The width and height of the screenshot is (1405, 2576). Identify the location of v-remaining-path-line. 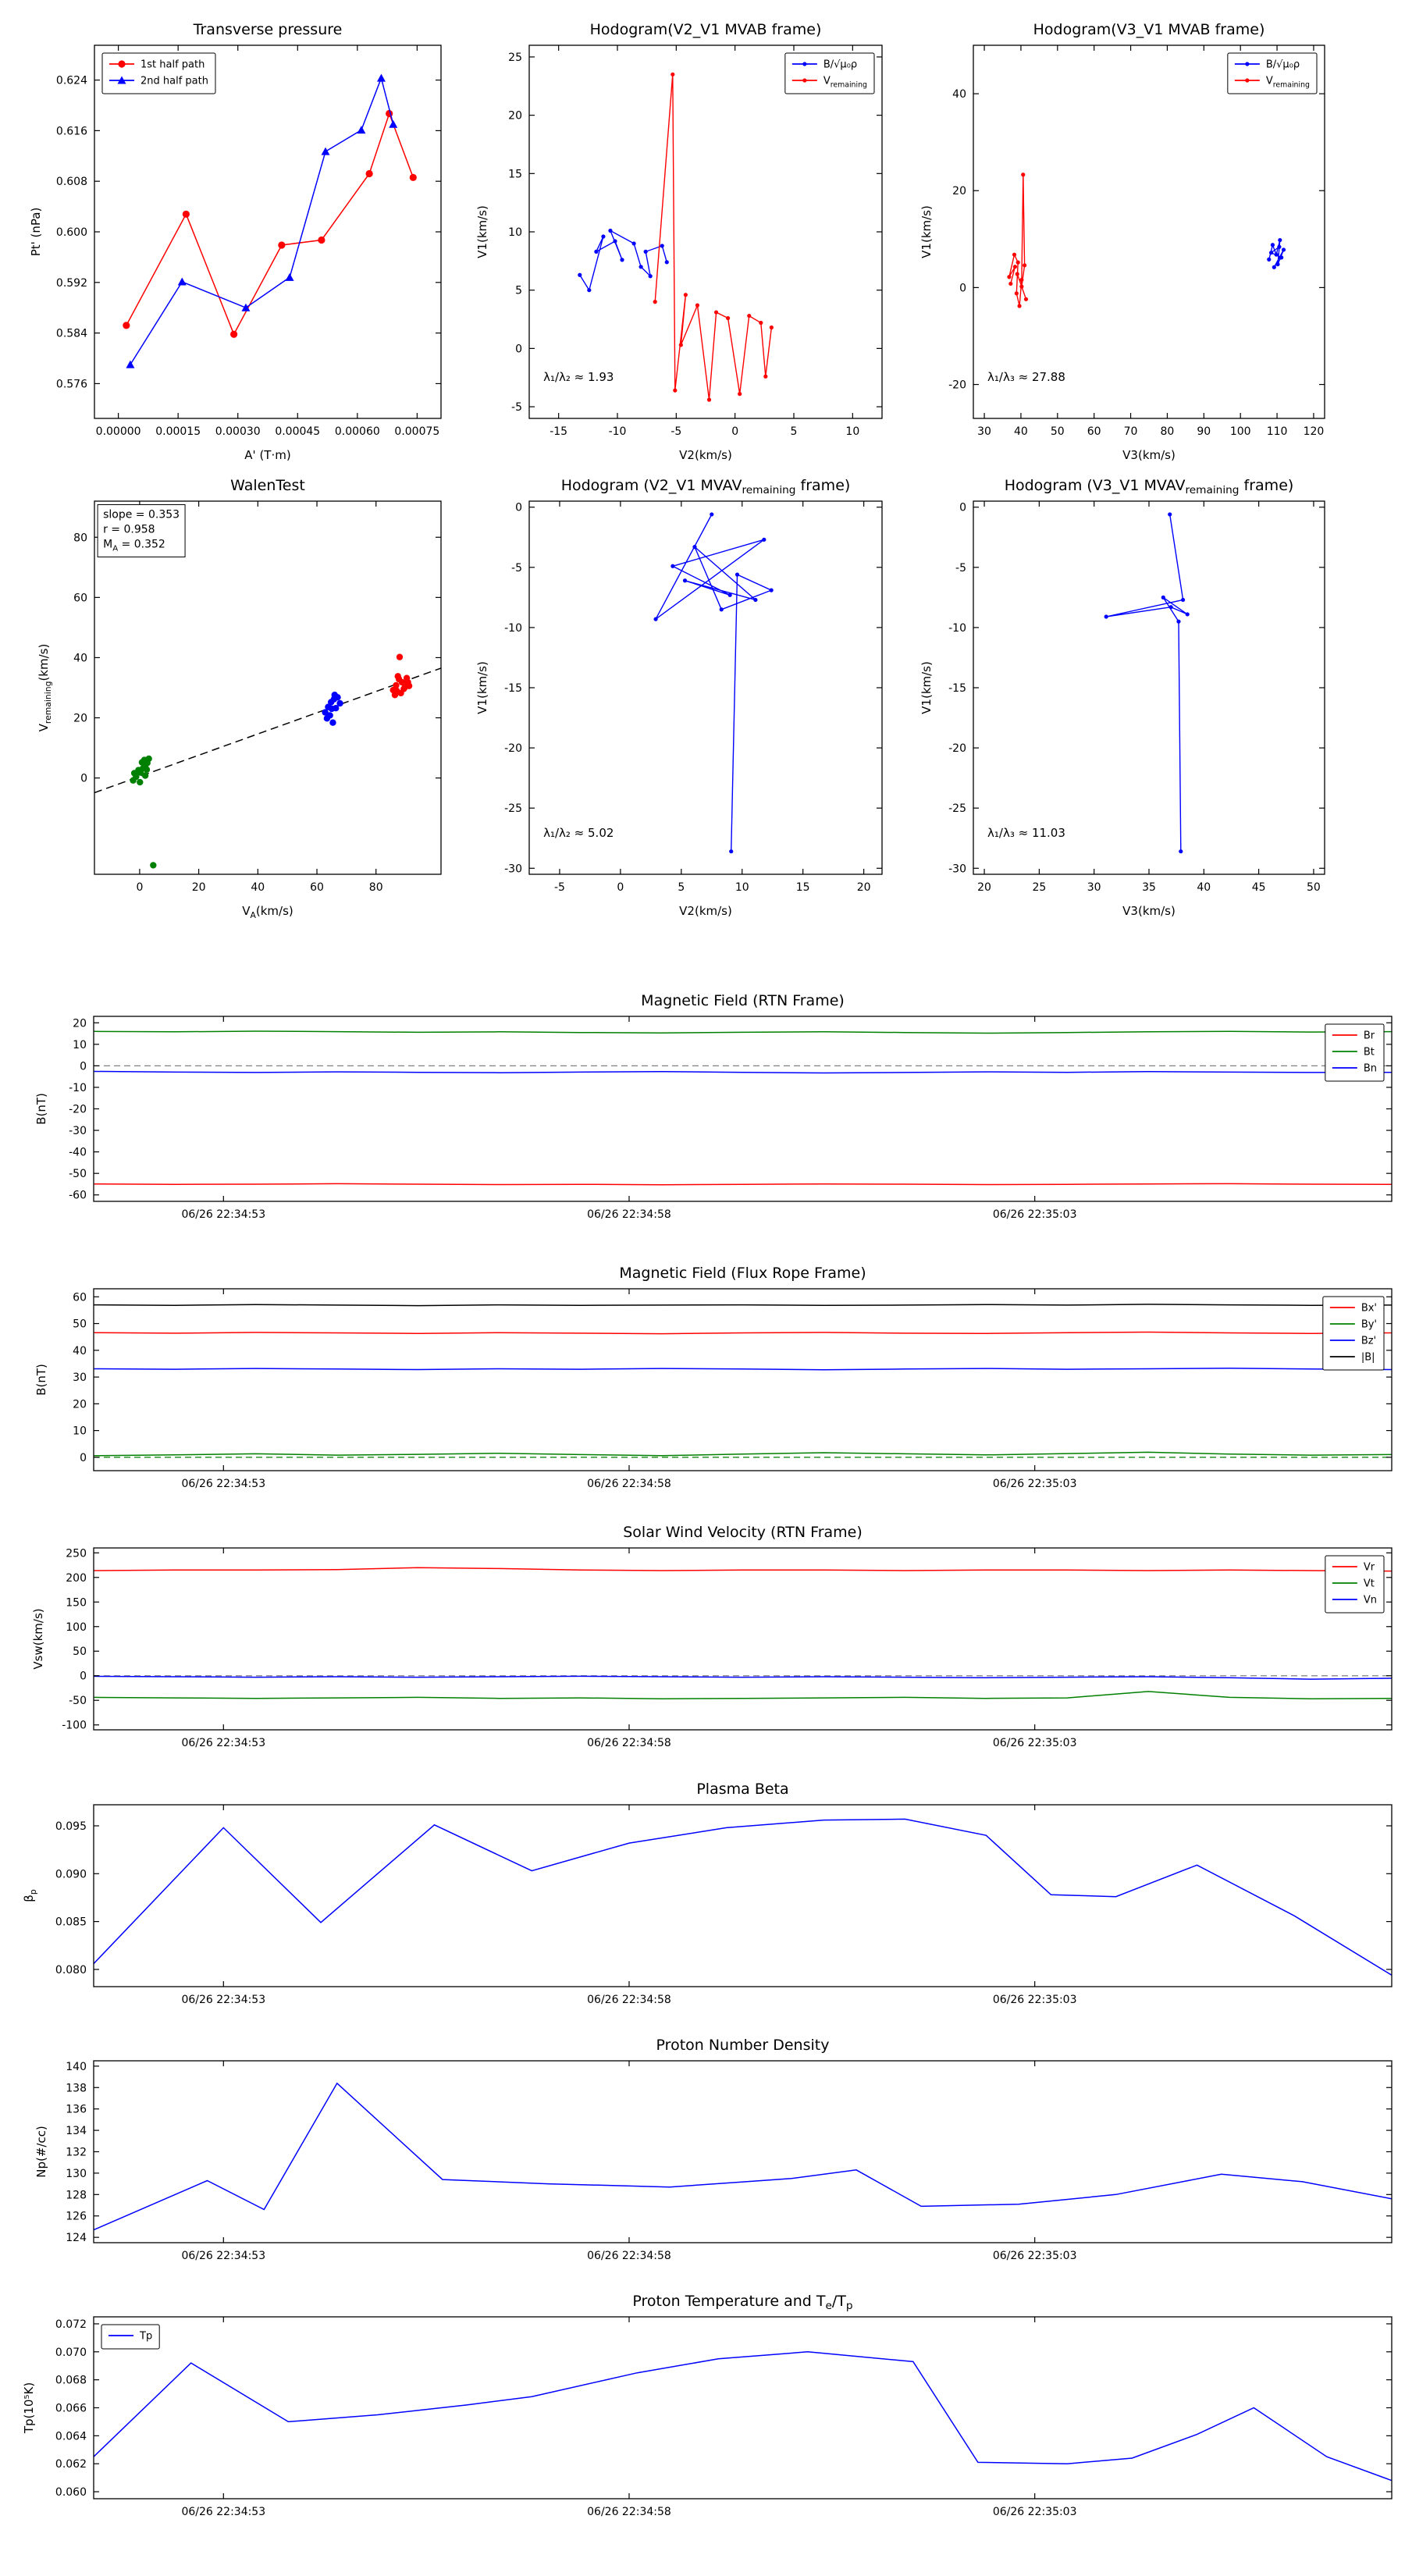
(1147, 683).